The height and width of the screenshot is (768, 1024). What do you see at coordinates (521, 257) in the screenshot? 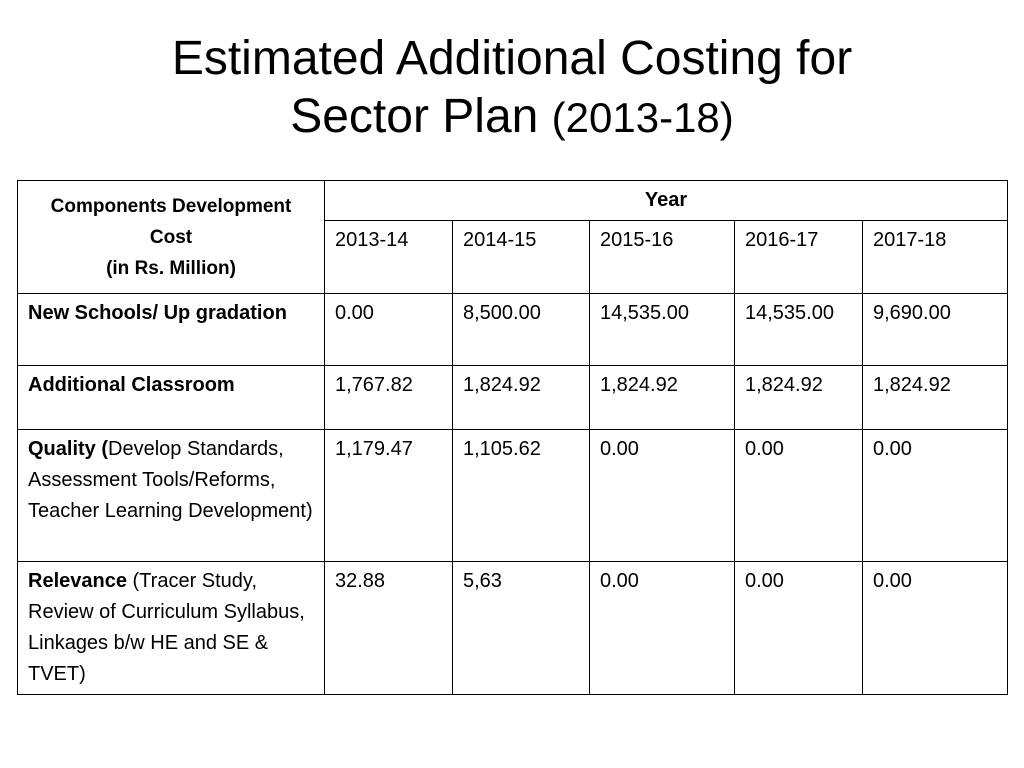
I see `year-column-header: 2014-15` at bounding box center [521, 257].